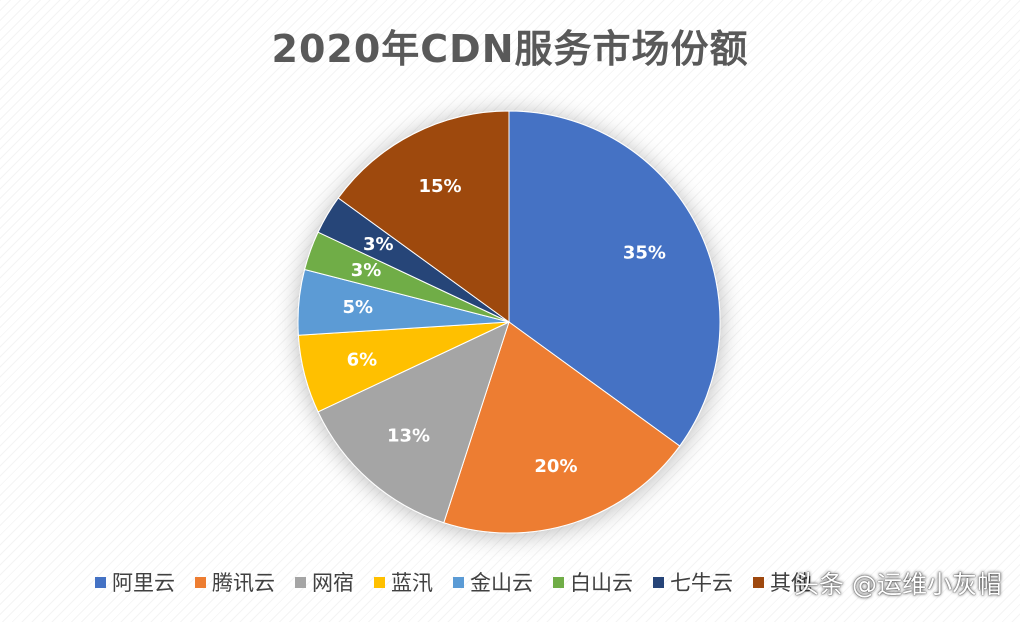 Image resolution: width=1020 pixels, height=622 pixels. Describe the element at coordinates (412, 583) in the screenshot. I see `legend-label: 蓝汛` at that location.